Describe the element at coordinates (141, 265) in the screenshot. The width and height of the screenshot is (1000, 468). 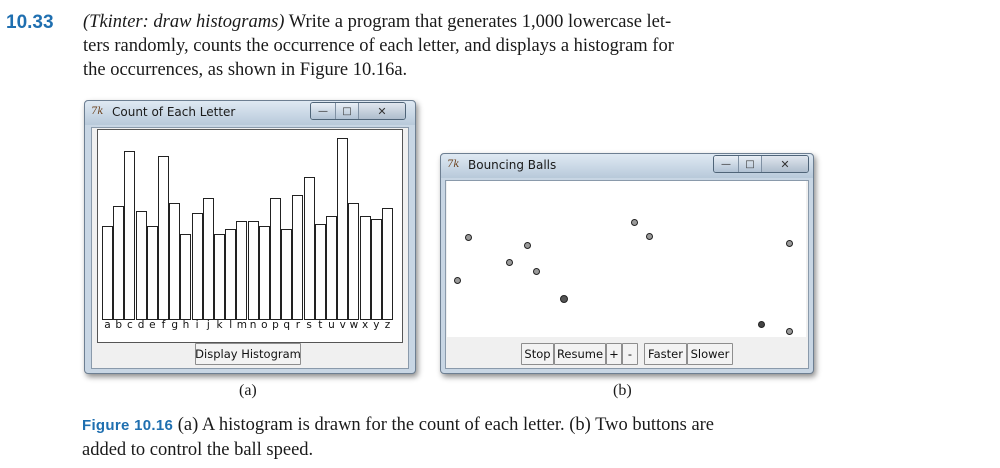
I see `histogram-bar-d` at that location.